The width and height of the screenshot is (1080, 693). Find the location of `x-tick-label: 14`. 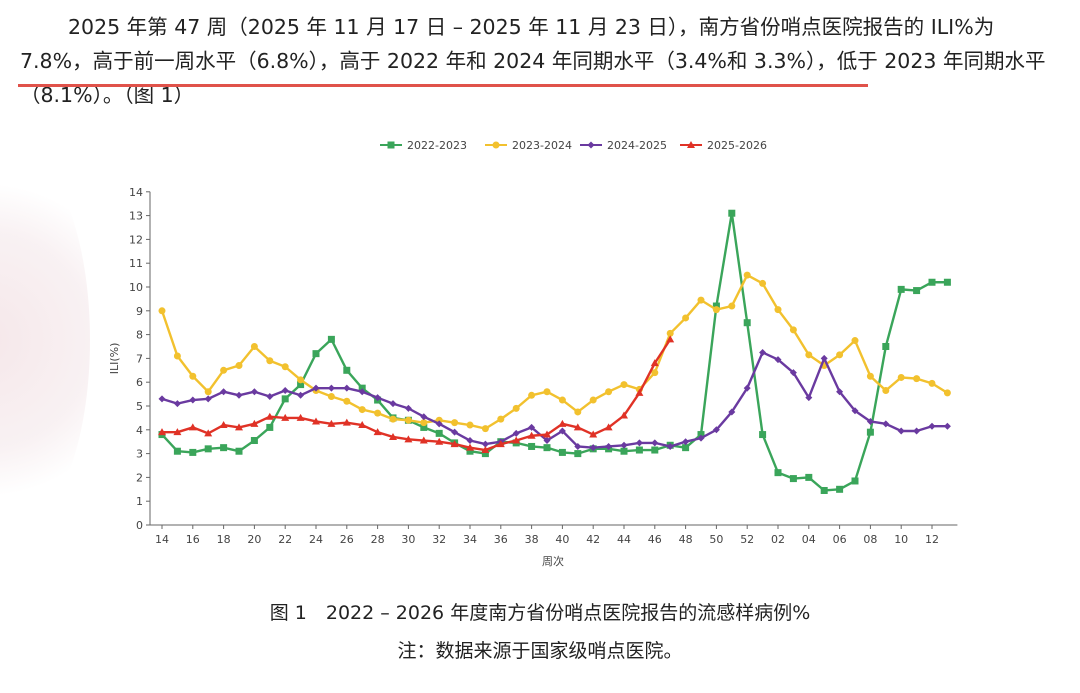

x-tick-label: 14 is located at coordinates (162, 539).